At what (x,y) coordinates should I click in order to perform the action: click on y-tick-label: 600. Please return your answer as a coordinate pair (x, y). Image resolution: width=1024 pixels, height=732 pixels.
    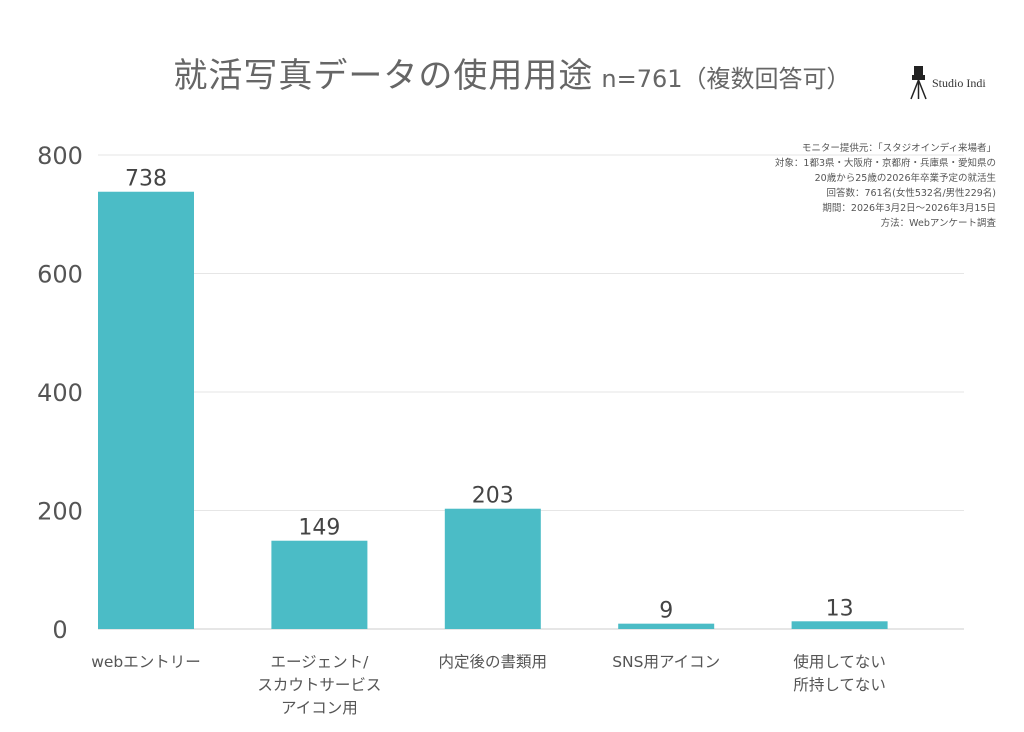
    Looking at the image, I should click on (60, 275).